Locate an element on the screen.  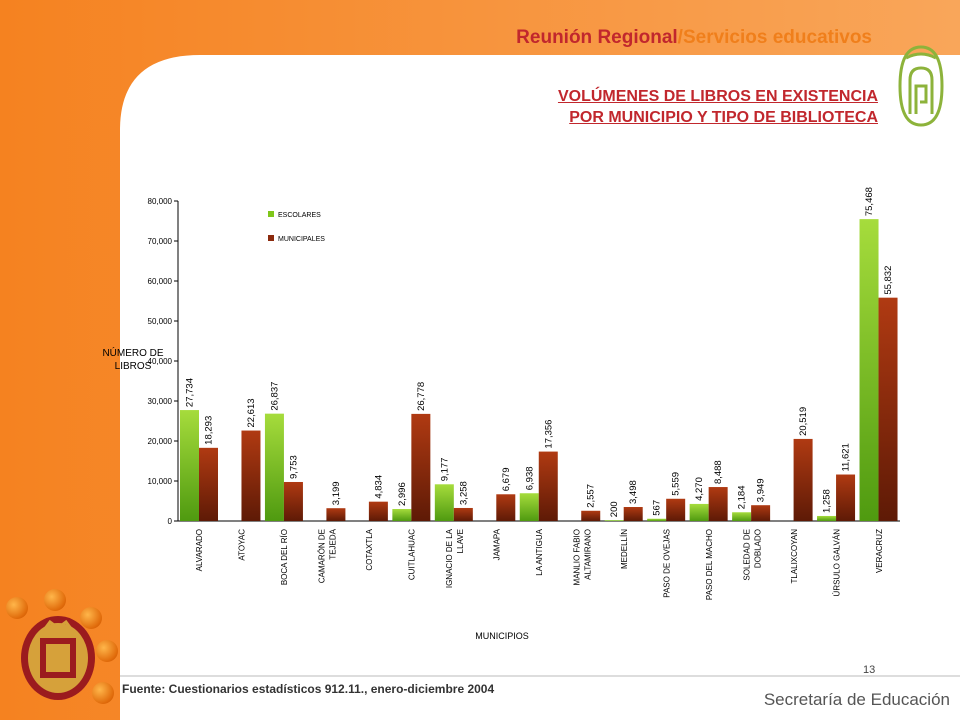
x-tick-label: ALTAMIRANO is located at coordinates (587, 554).